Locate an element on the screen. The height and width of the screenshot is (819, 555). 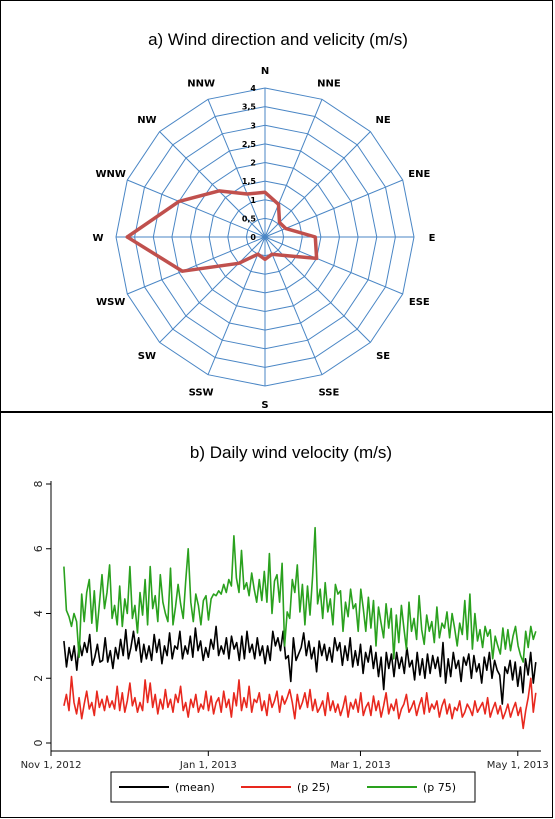
radar-radial-tick: 3 is located at coordinates (253, 125).